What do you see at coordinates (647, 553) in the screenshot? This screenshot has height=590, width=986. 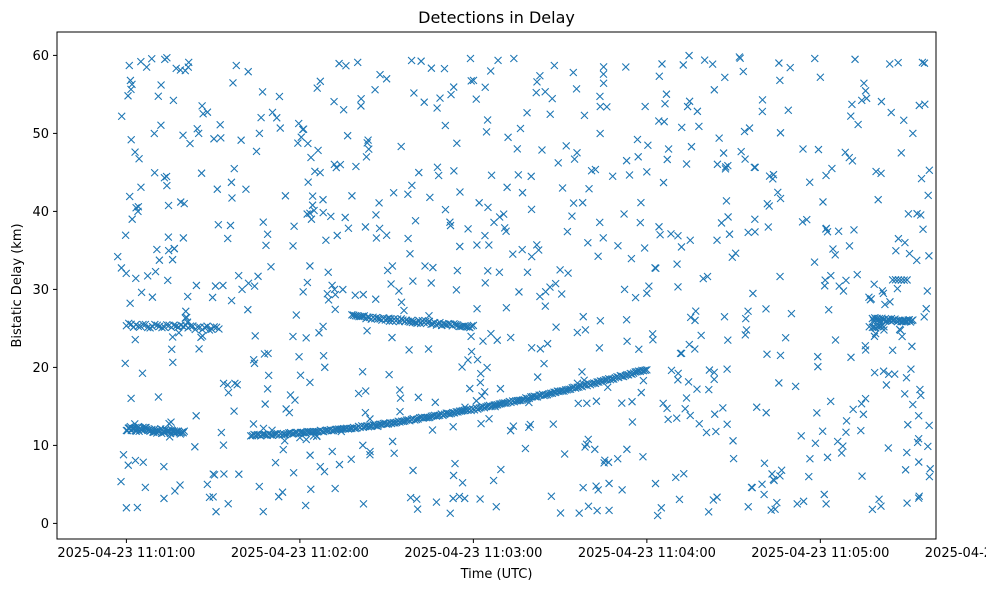 I see `x-tick-label: 2025-04-23 11:04:00` at bounding box center [647, 553].